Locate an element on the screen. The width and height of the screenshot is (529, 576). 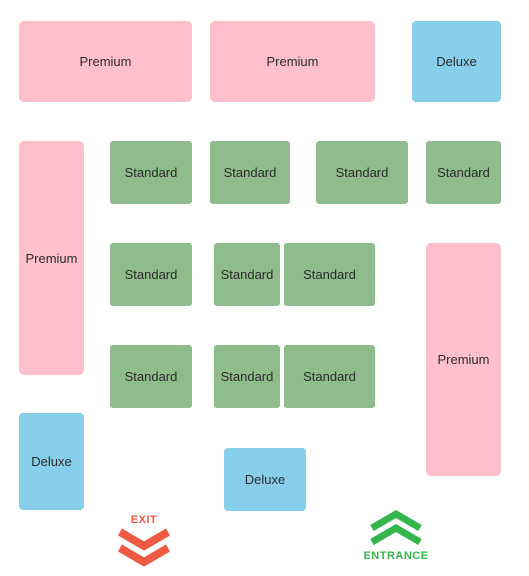
booth-premium-1: Premium is located at coordinates (105, 61).